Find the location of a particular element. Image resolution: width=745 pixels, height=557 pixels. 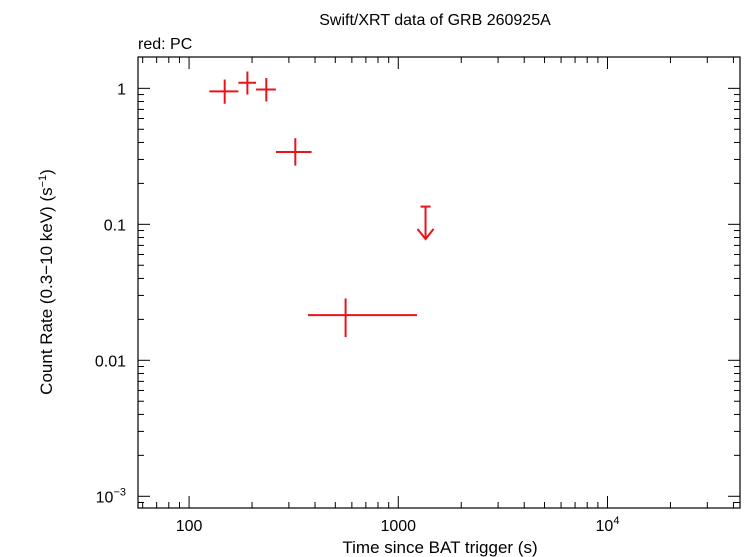

chart-title: Swift/XRT data of GRB 260925A is located at coordinates (435, 20).